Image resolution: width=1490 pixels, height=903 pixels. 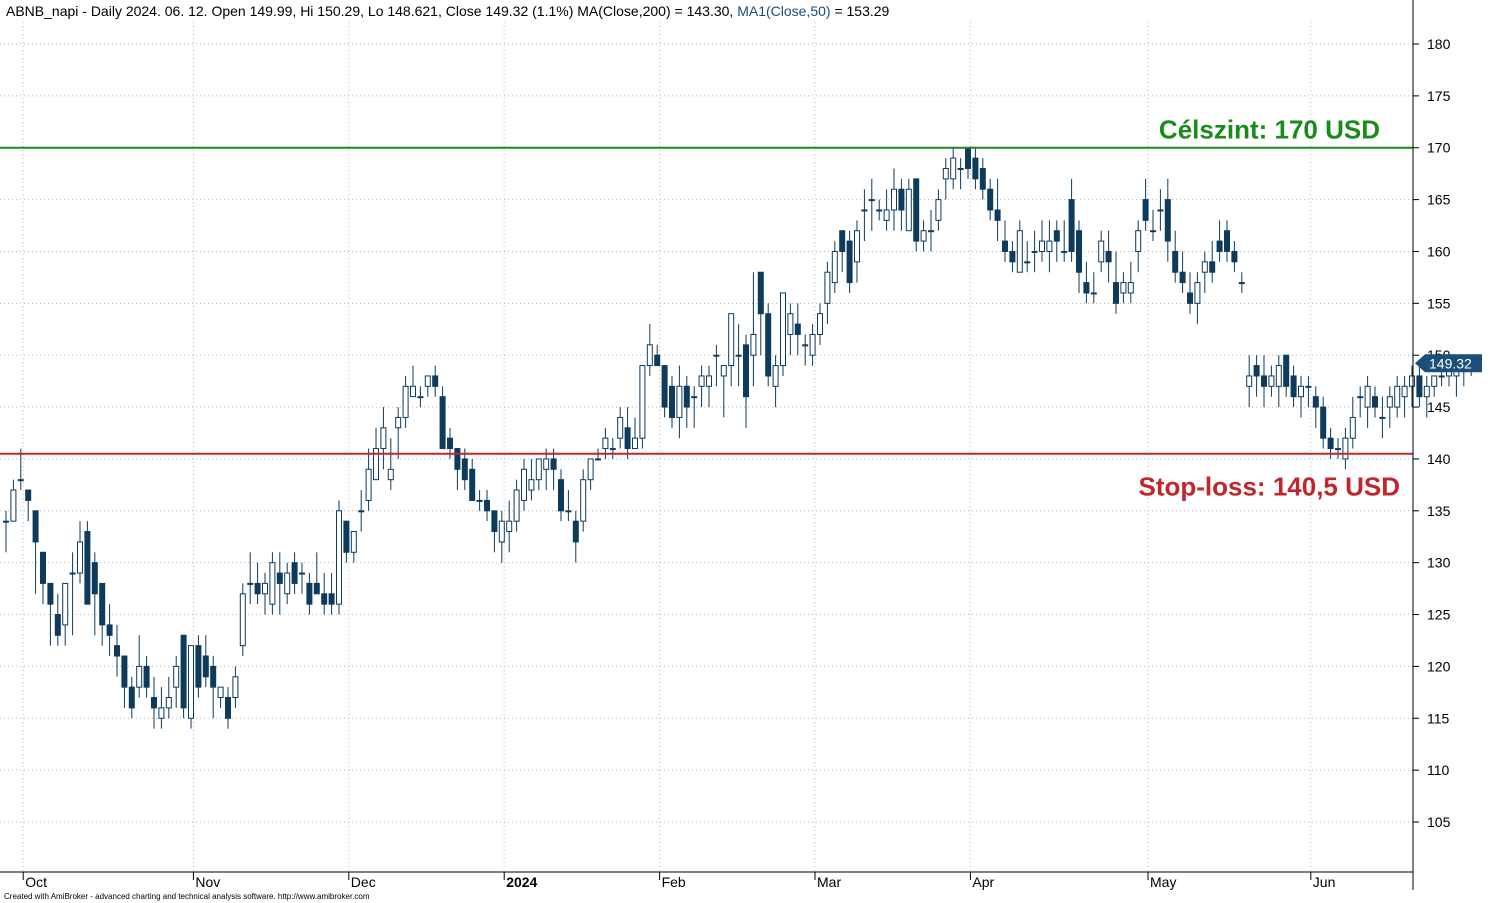 I want to click on last-price-label: 149.32, so click(x=1450, y=363).